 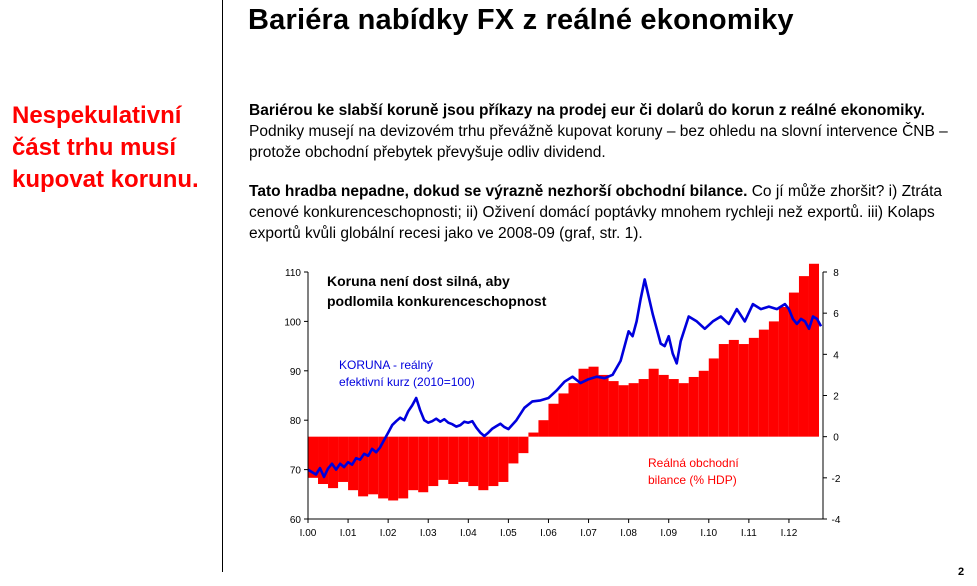 What do you see at coordinates (836, 355) in the screenshot?
I see `right-tick-label: 4` at bounding box center [836, 355].